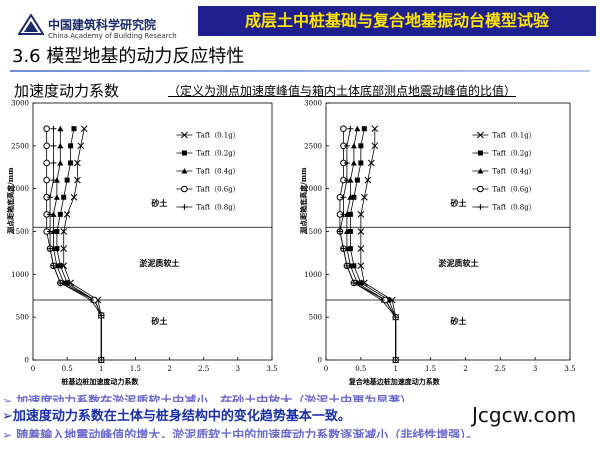 This screenshot has height=450, width=600. I want to click on title-banner: 成层土中桩基础与复合地基振动台模型试验, so click(397, 21).